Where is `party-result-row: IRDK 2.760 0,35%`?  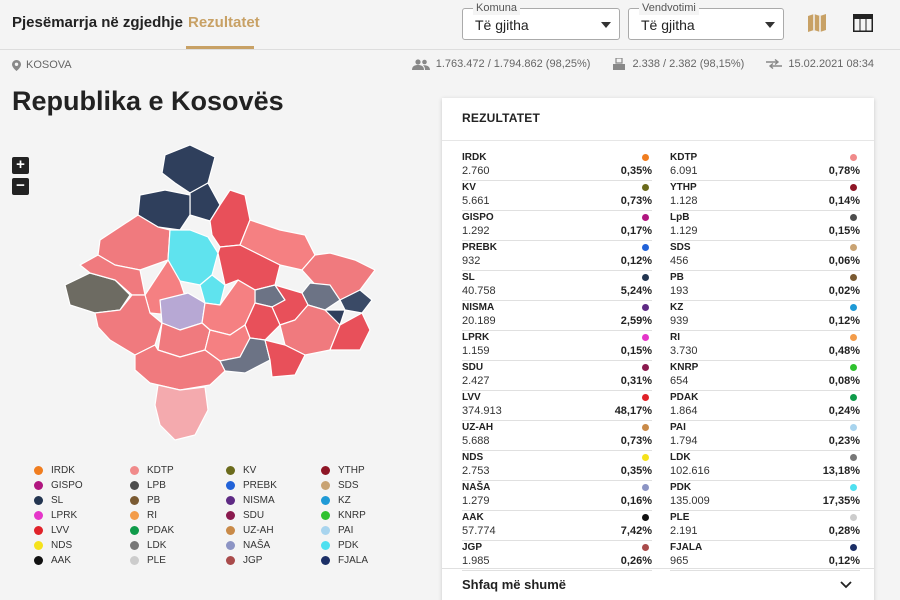 party-result-row: IRDK 2.760 0,35% is located at coordinates (557, 166).